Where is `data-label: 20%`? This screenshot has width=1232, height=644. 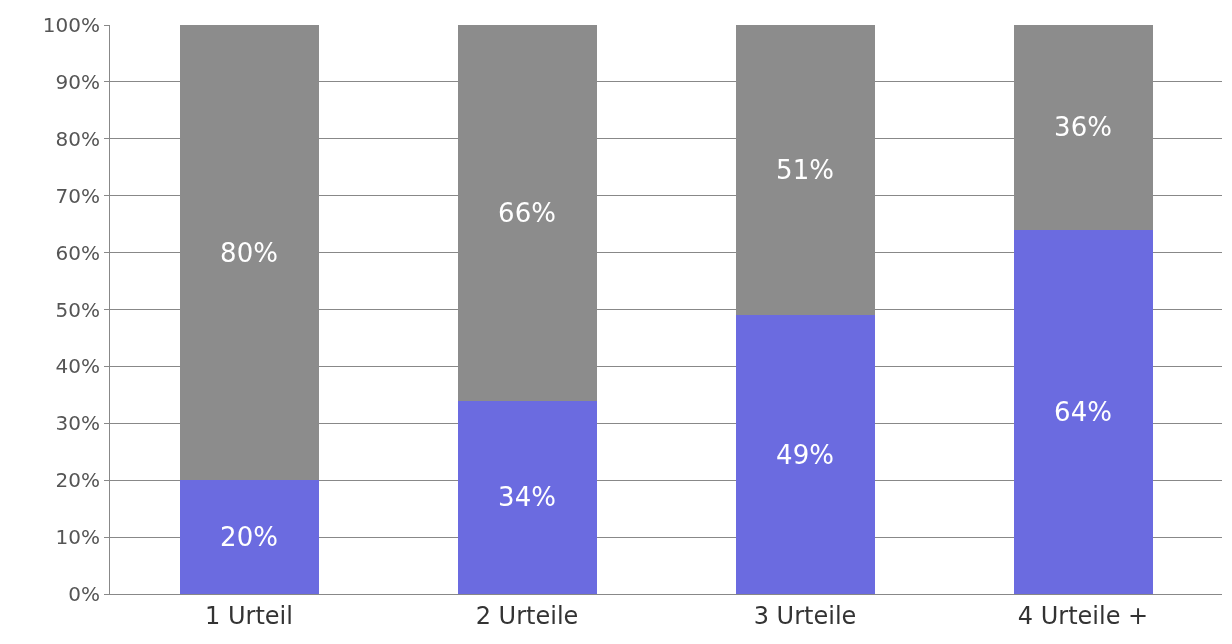
data-label: 20% is located at coordinates (249, 537).